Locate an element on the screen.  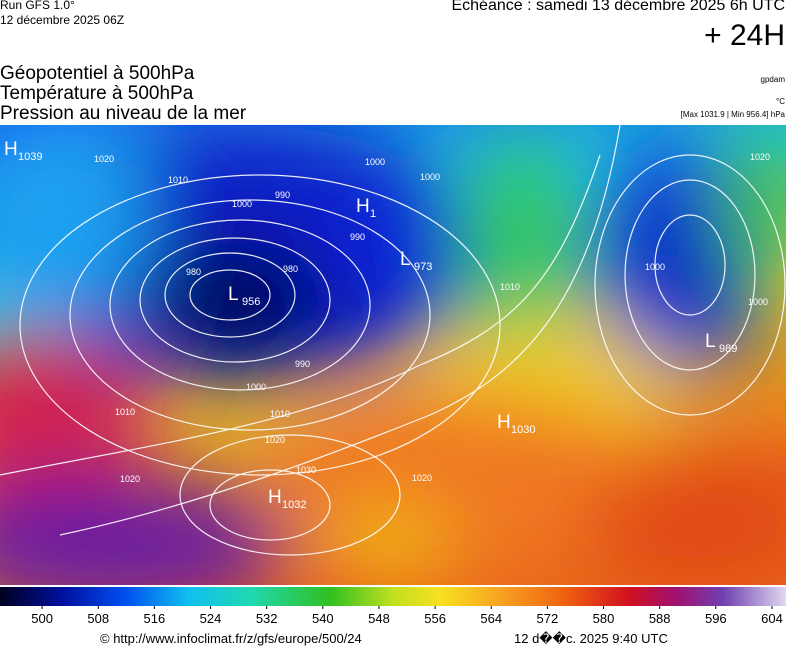
unit-label: [Max 1031.9 | Min 956.4] hPa is located at coordinates (732, 114).